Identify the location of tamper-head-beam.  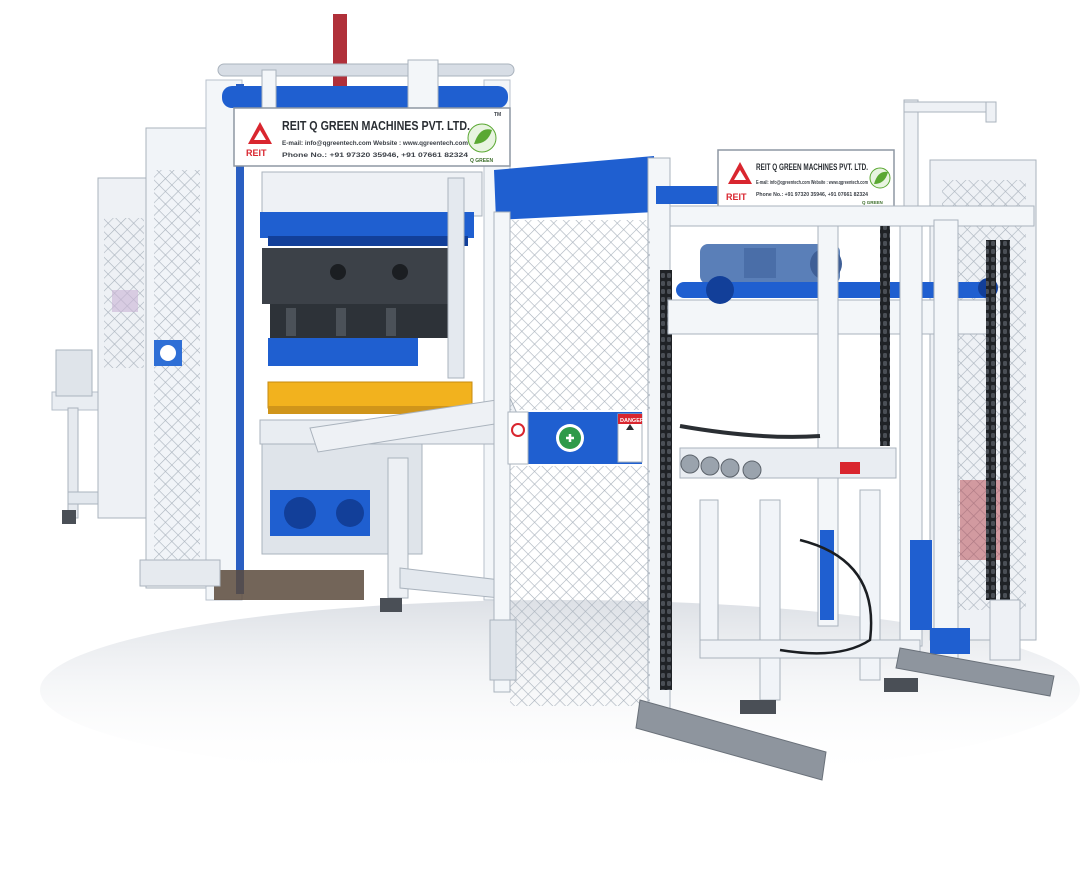
(367, 225).